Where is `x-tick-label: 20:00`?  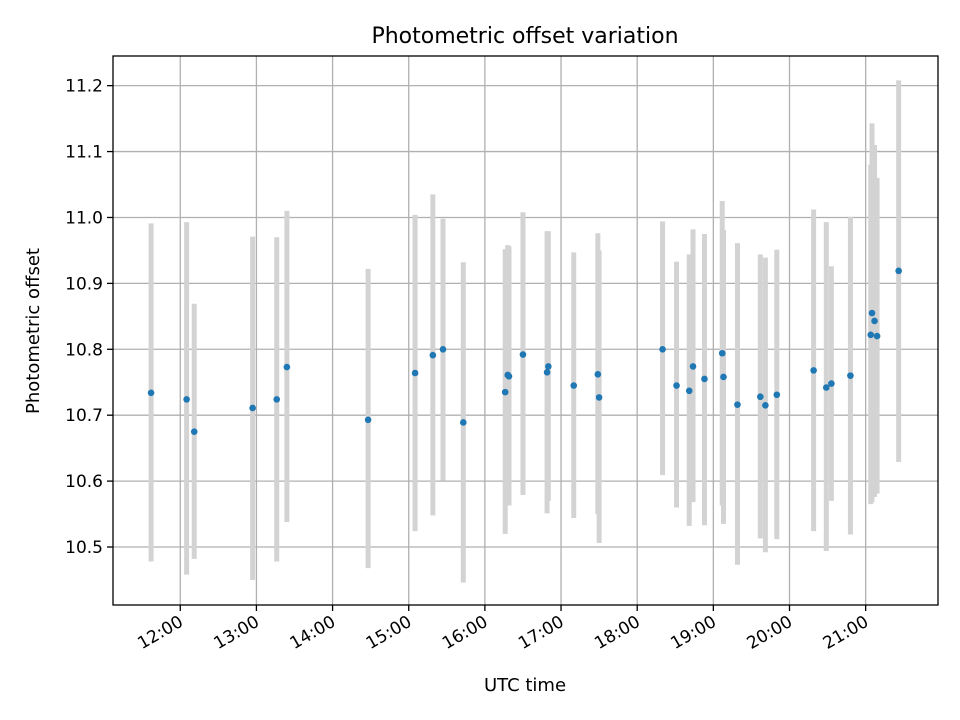 x-tick-label: 20:00 is located at coordinates (770, 633).